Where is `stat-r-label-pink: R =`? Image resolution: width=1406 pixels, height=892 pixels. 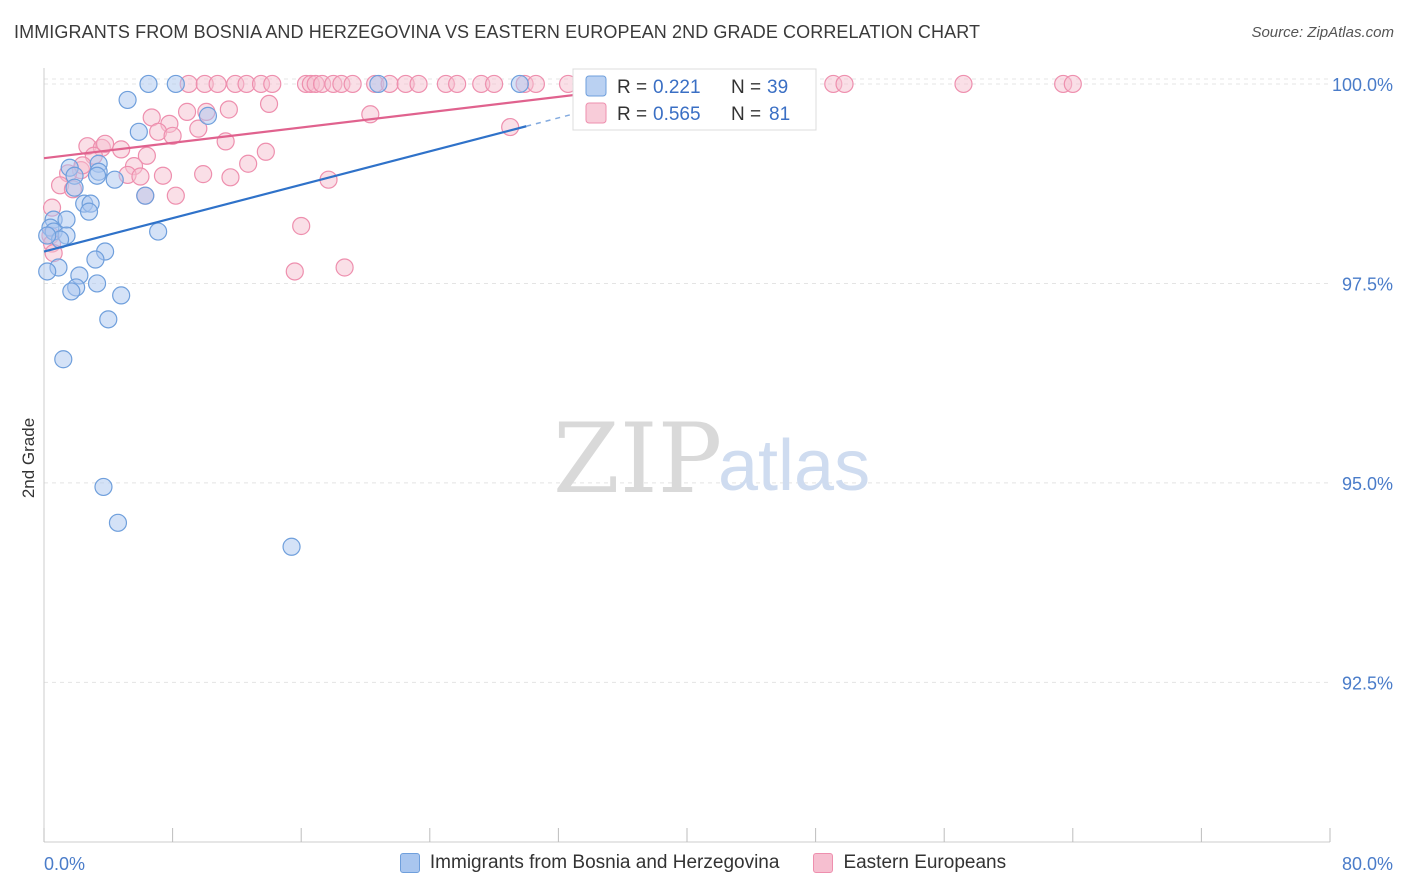 stat-r-label-pink: R = is located at coordinates (632, 114).